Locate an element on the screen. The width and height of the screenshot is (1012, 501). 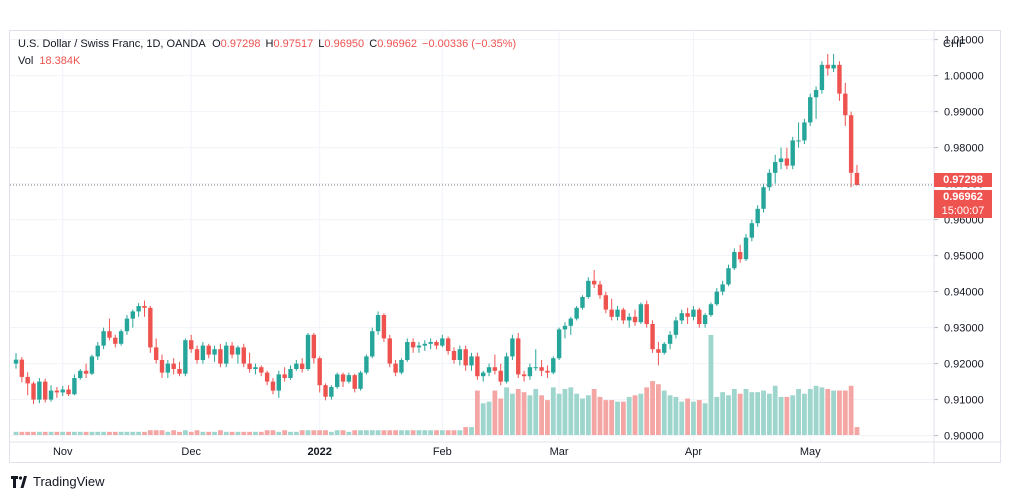
y-tick-label: 0.92000 is located at coordinates (964, 365).